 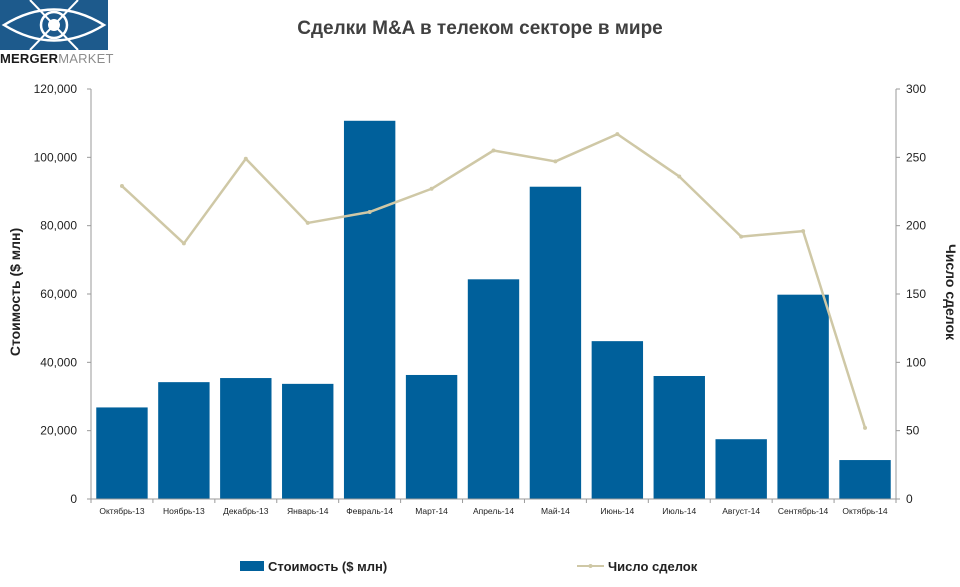 I want to click on y-tick-label: 120,000, so click(x=56, y=89).